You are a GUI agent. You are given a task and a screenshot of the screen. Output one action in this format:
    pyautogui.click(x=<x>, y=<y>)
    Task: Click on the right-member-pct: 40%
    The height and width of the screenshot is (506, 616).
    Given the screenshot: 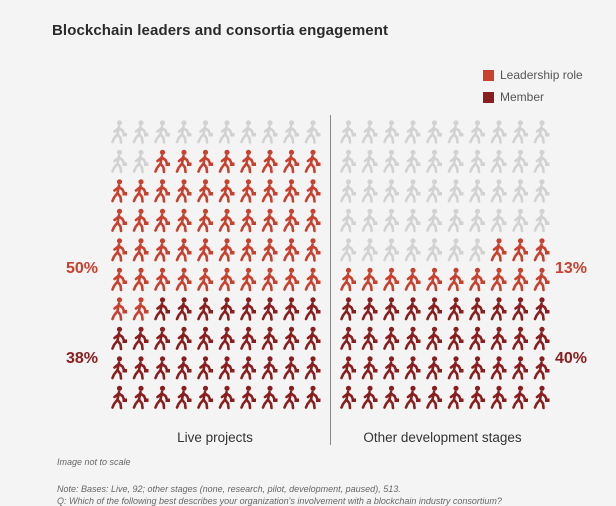 What is the action you would take?
    pyautogui.click(x=571, y=358)
    